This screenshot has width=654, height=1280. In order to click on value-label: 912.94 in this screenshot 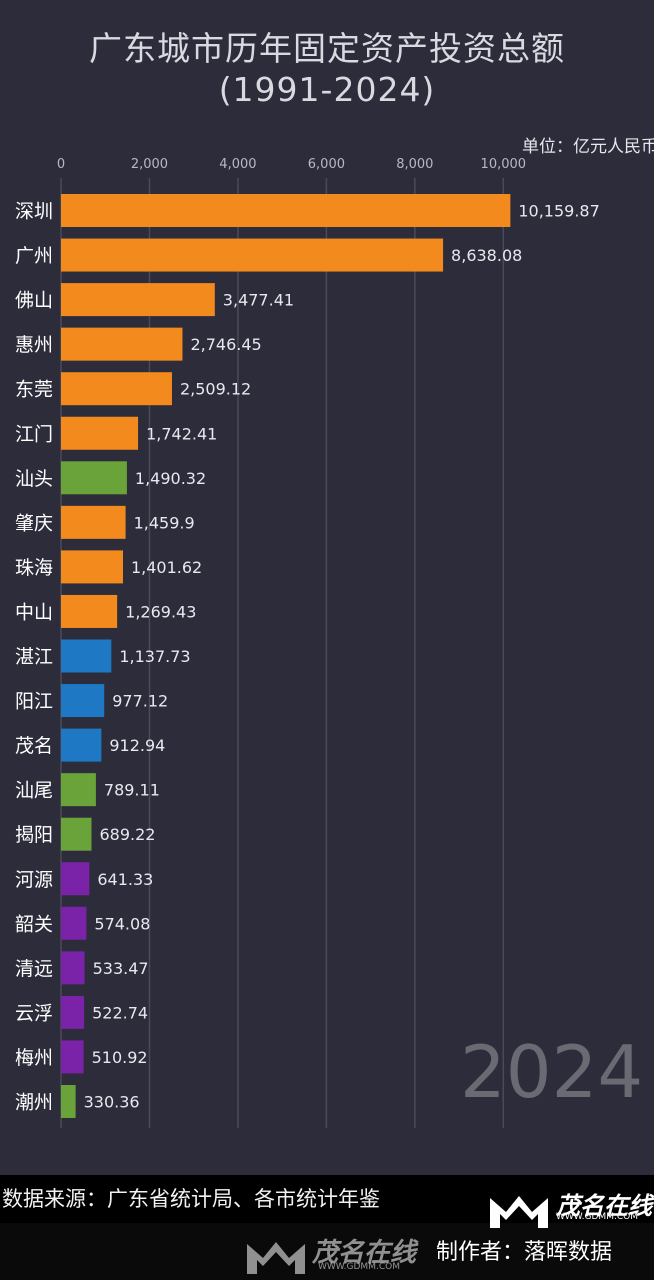, I will do `click(137, 745)`.